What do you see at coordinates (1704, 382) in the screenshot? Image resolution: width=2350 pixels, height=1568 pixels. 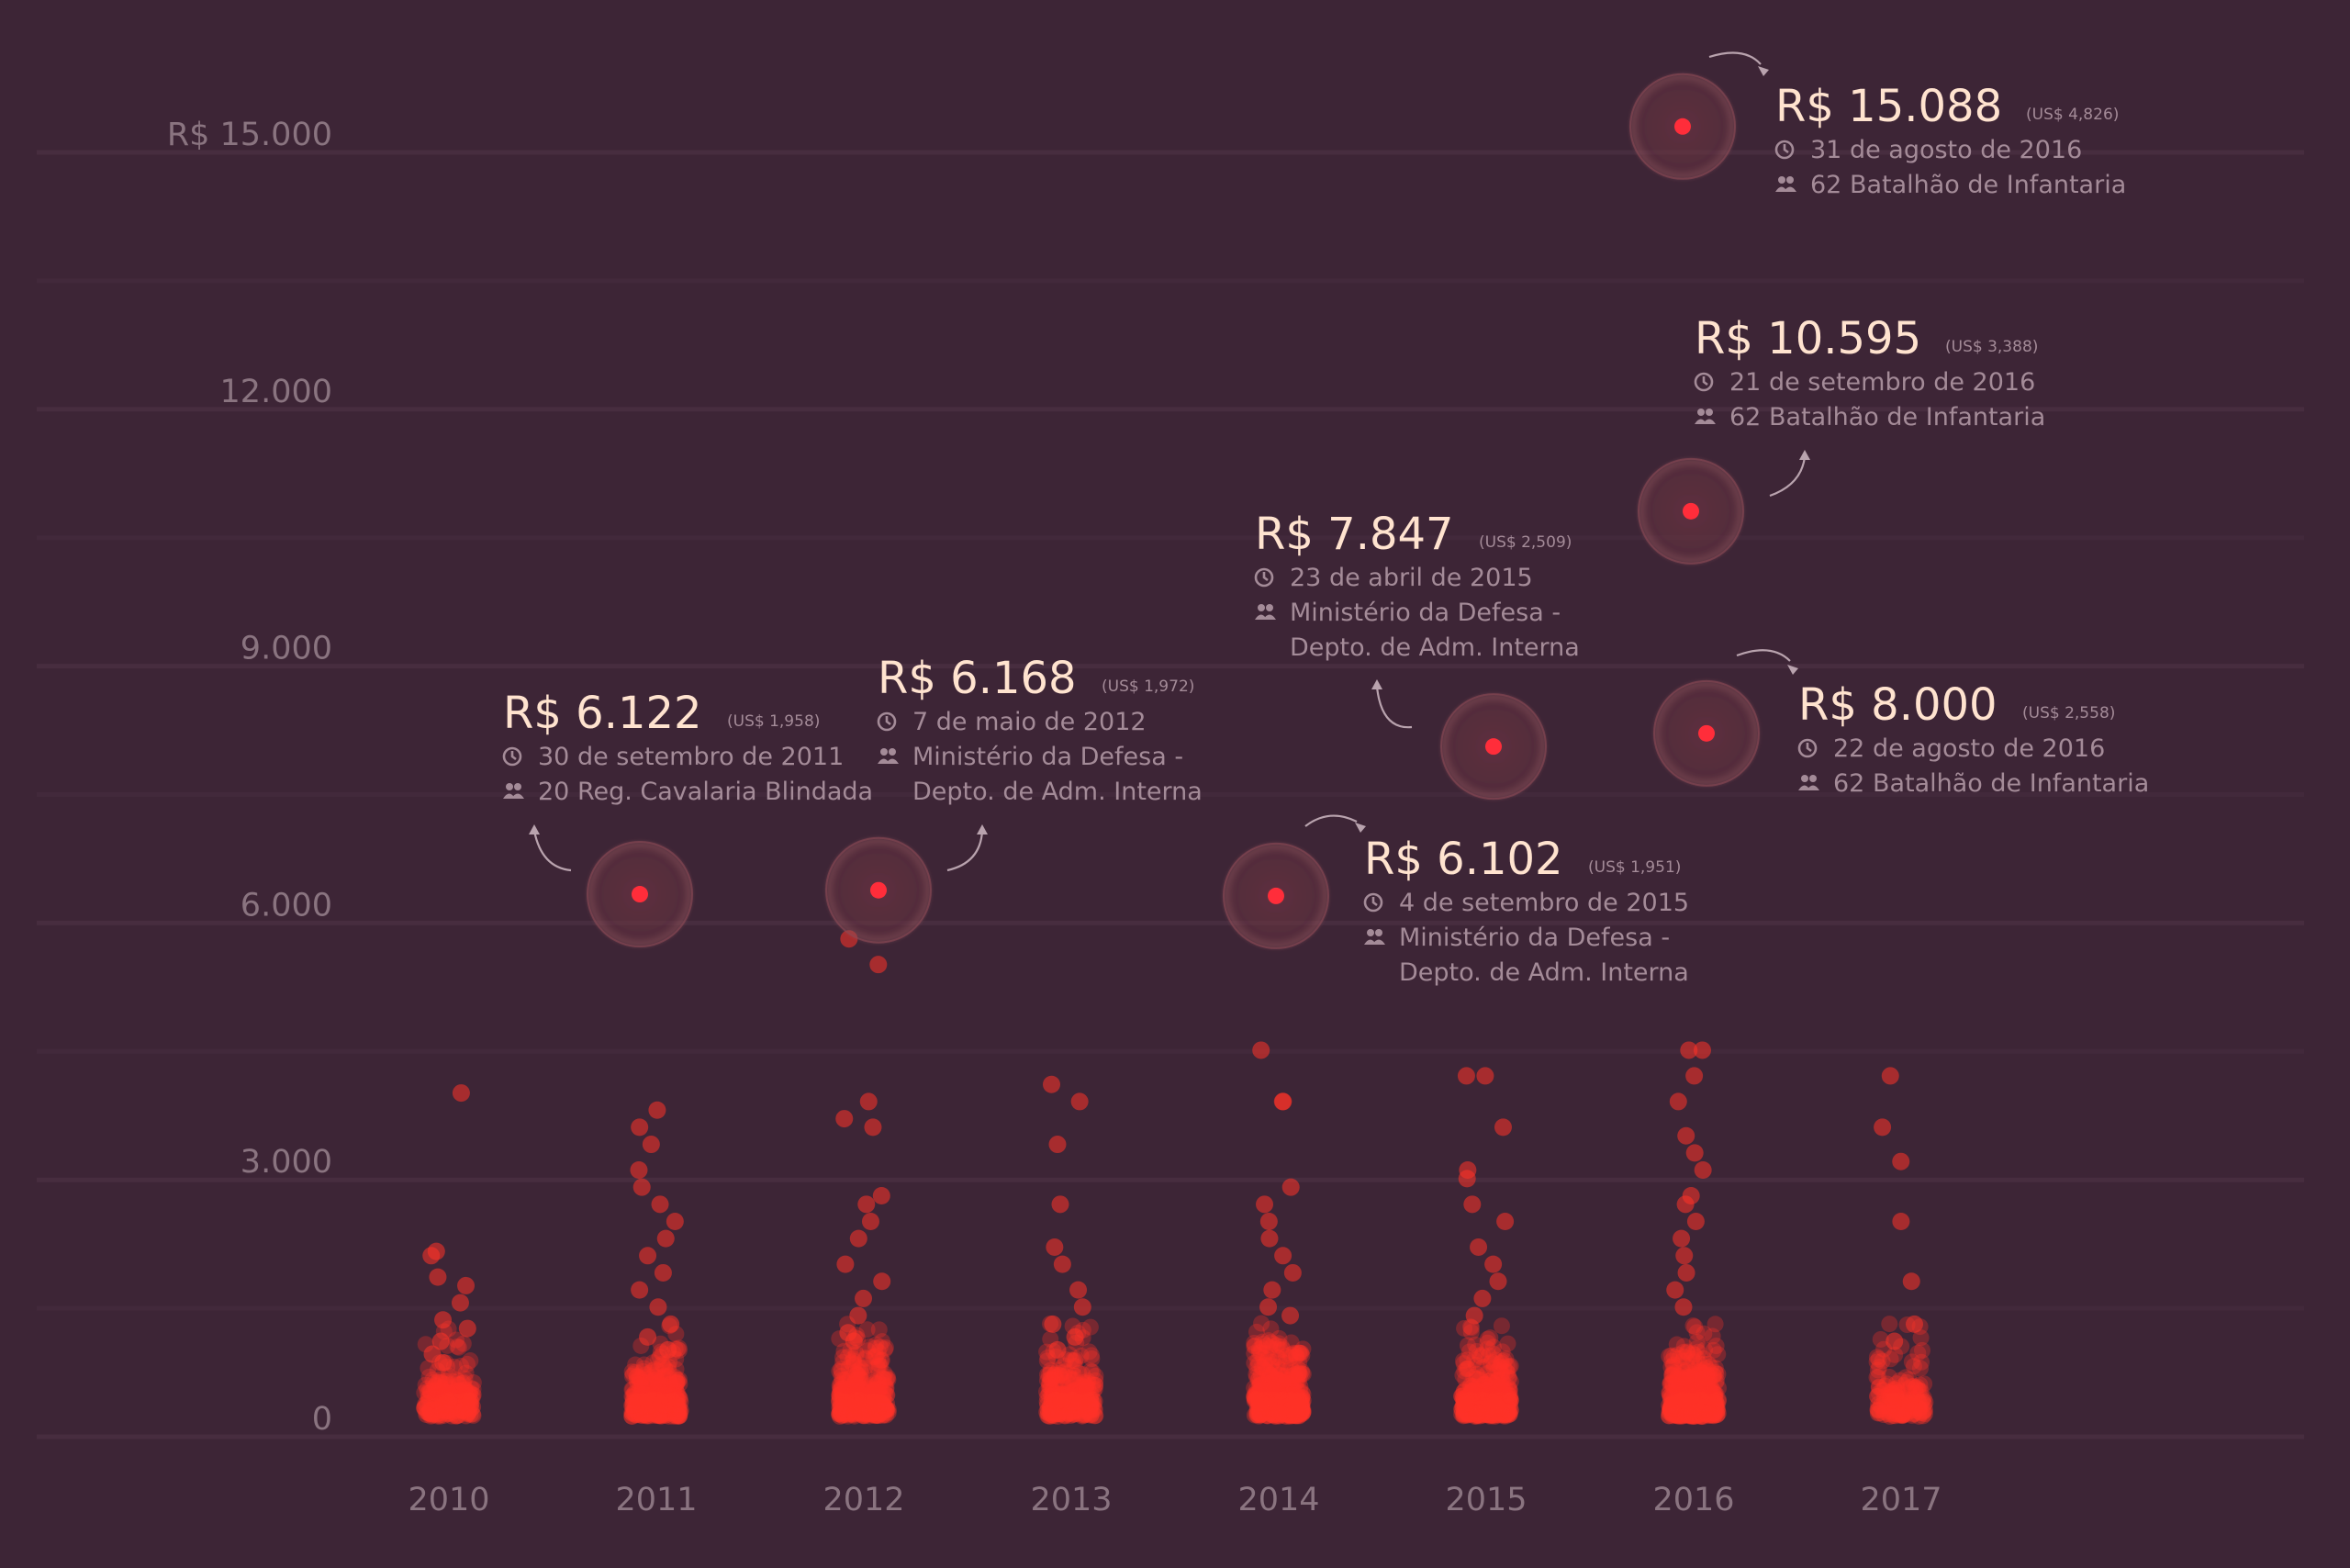 I see `clock-icon` at bounding box center [1704, 382].